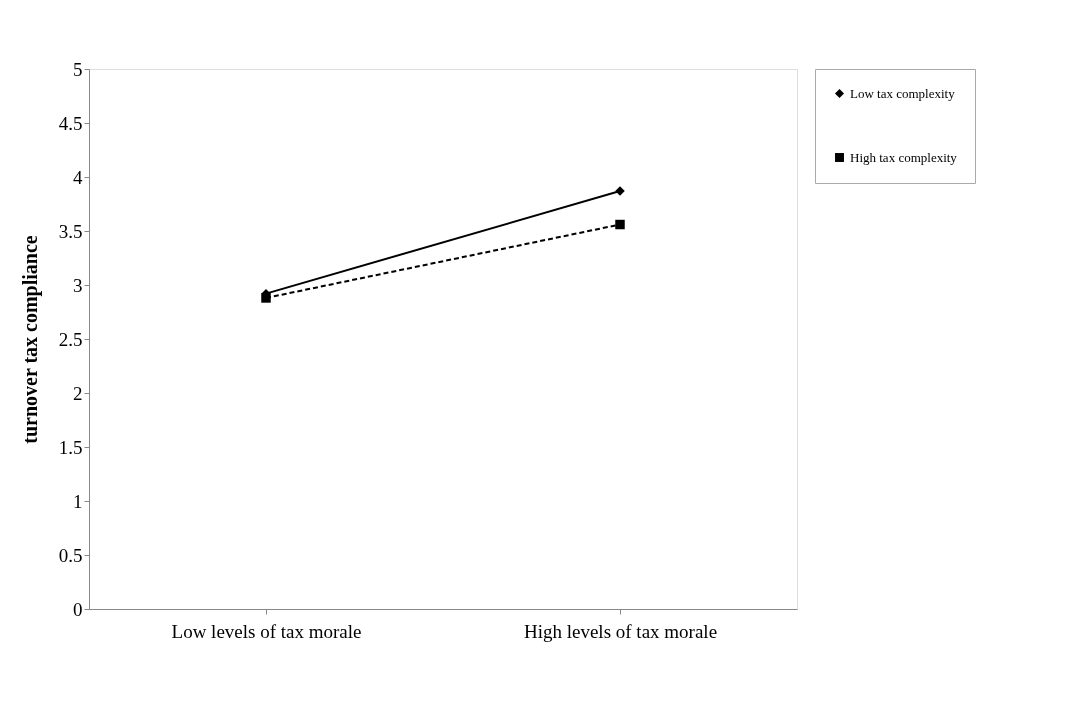 The height and width of the screenshot is (704, 1081). Describe the element at coordinates (78, 393) in the screenshot. I see `y-tick-label: 2` at that location.